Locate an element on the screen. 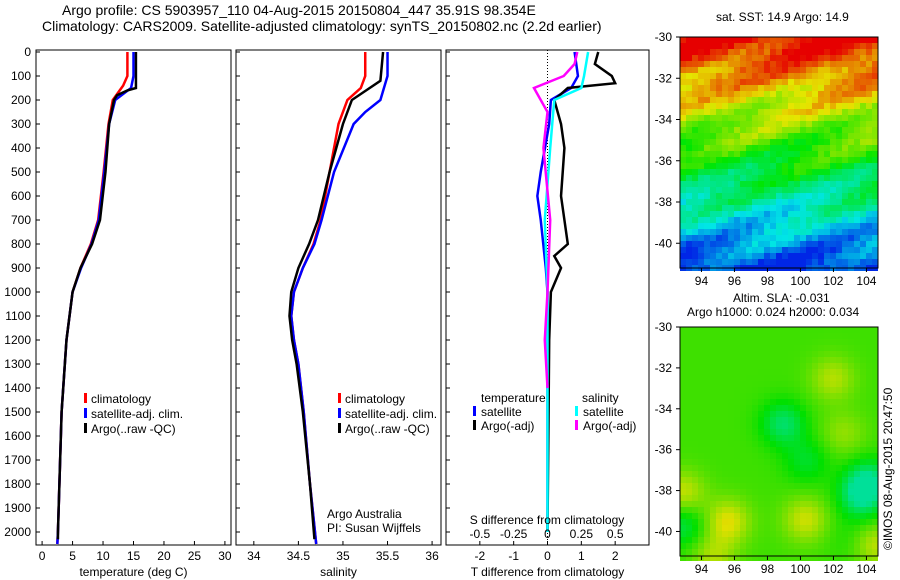 This screenshot has height=580, width=900. legend-label: satellite-adj. clim. is located at coordinates (137, 414).